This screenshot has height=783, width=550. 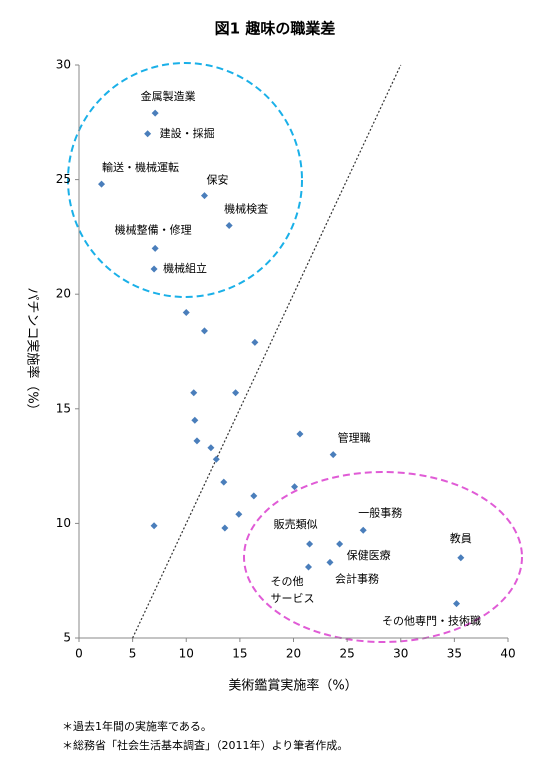 What do you see at coordinates (63, 65) in the screenshot?
I see `y-tick-label: 30` at bounding box center [63, 65].